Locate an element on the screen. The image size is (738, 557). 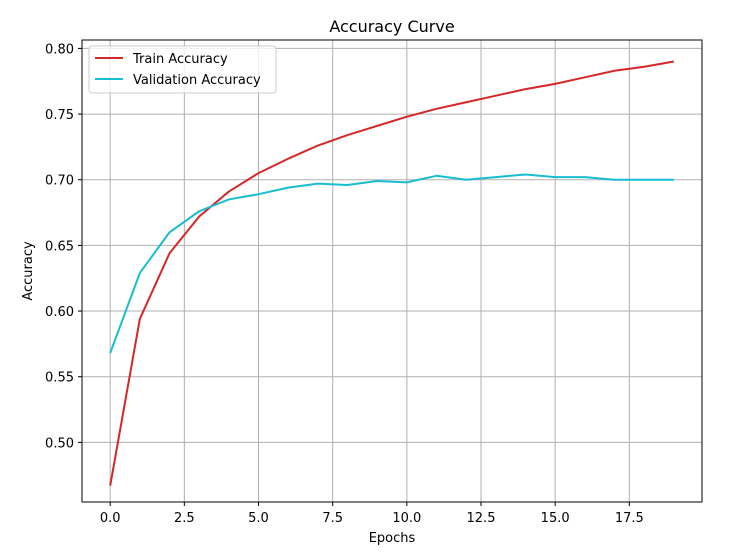
y-tick-label: 0.65 is located at coordinates (59, 246).